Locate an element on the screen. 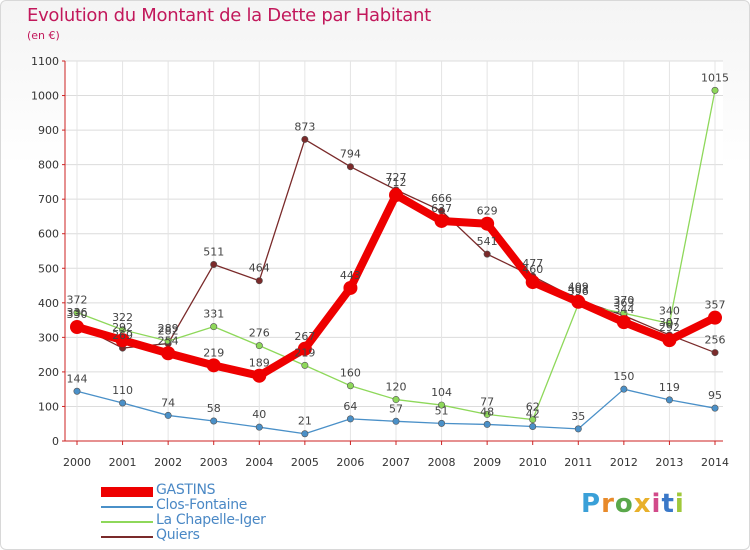 The height and width of the screenshot is (550, 750). data-label-la-chapelle-iger: 396 is located at coordinates (578, 291).